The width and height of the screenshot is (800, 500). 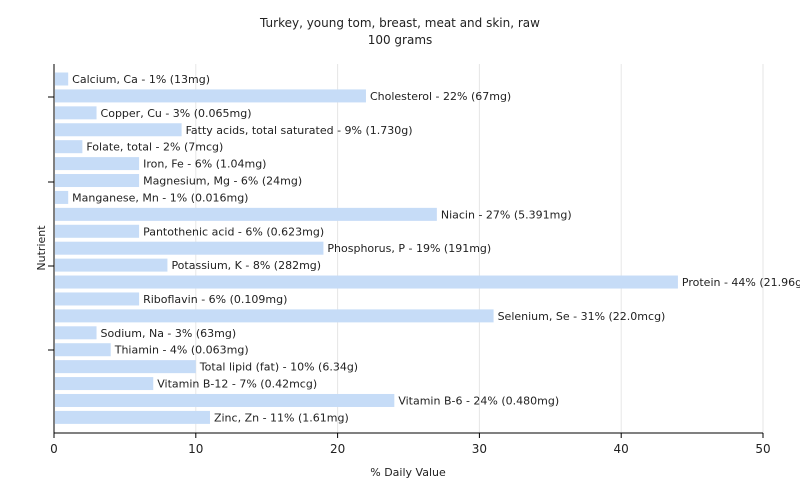 What do you see at coordinates (409, 248) in the screenshot?
I see `bar-label-10: Phosphorus, P - 19% (191mg)` at bounding box center [409, 248].